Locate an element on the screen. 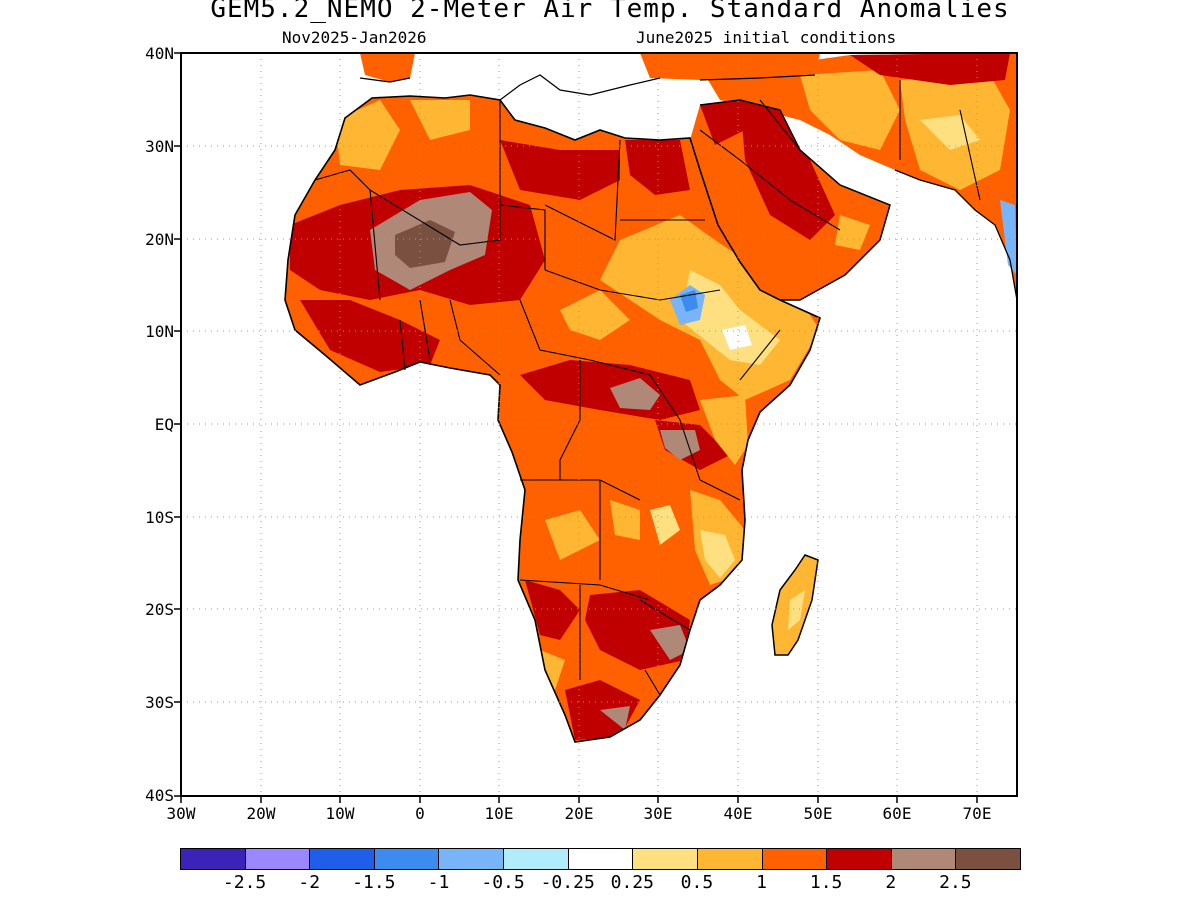 The height and width of the screenshot is (900, 1200). lon-label-70e: 70E is located at coordinates (977, 813).